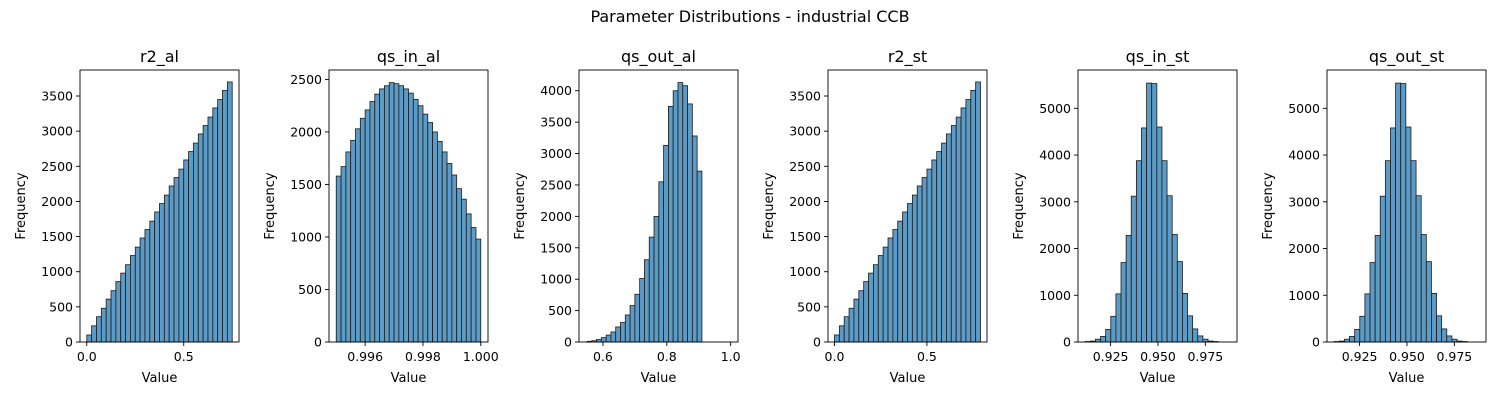 This screenshot has width=1500, height=400. What do you see at coordinates (560, 310) in the screenshot?
I see `y-tick-label: 500` at bounding box center [560, 310].